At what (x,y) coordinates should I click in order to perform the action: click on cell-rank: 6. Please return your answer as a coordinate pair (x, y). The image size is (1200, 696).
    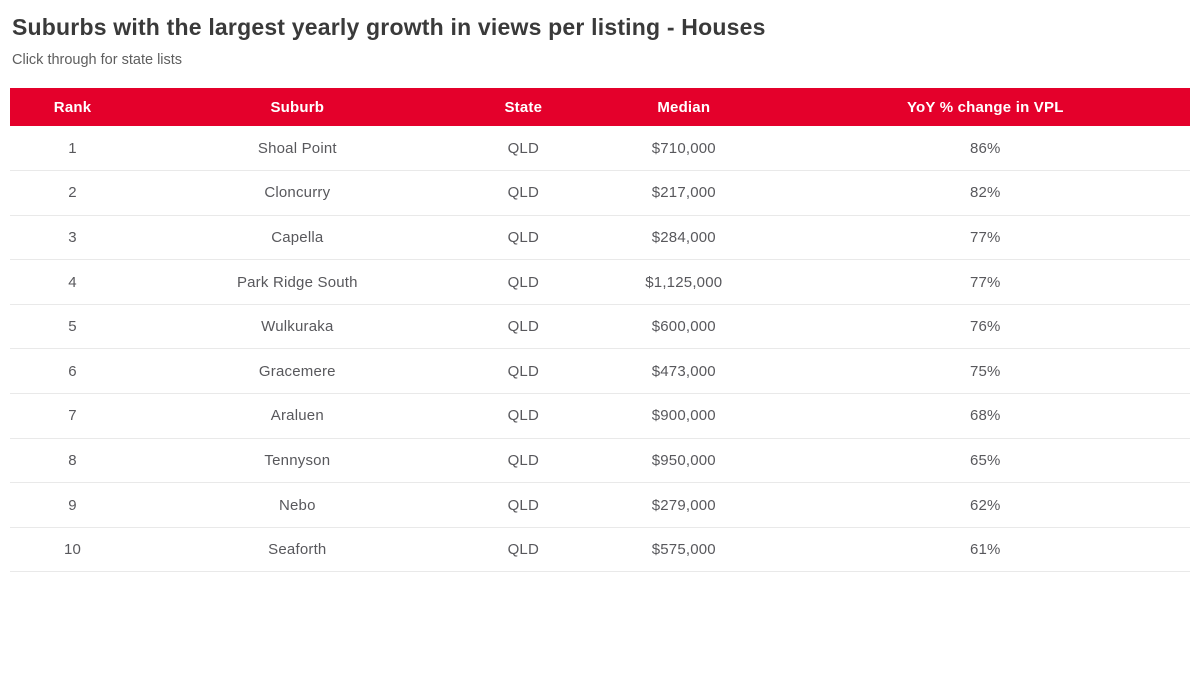
    Looking at the image, I should click on (73, 371).